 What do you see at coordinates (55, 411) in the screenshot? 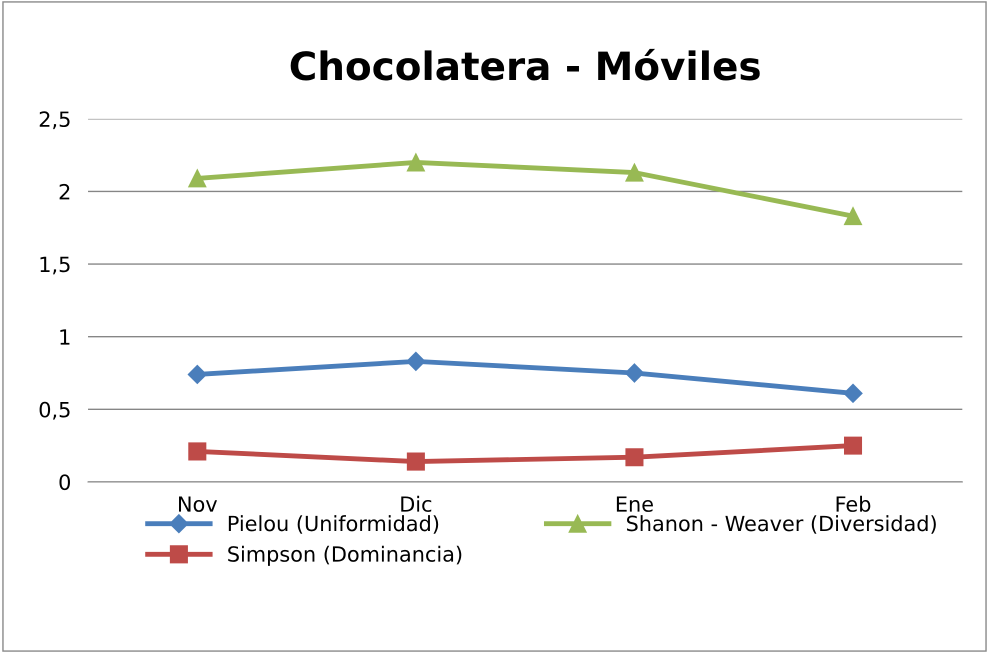
I see `y-tick-label: 0,5` at bounding box center [55, 411].